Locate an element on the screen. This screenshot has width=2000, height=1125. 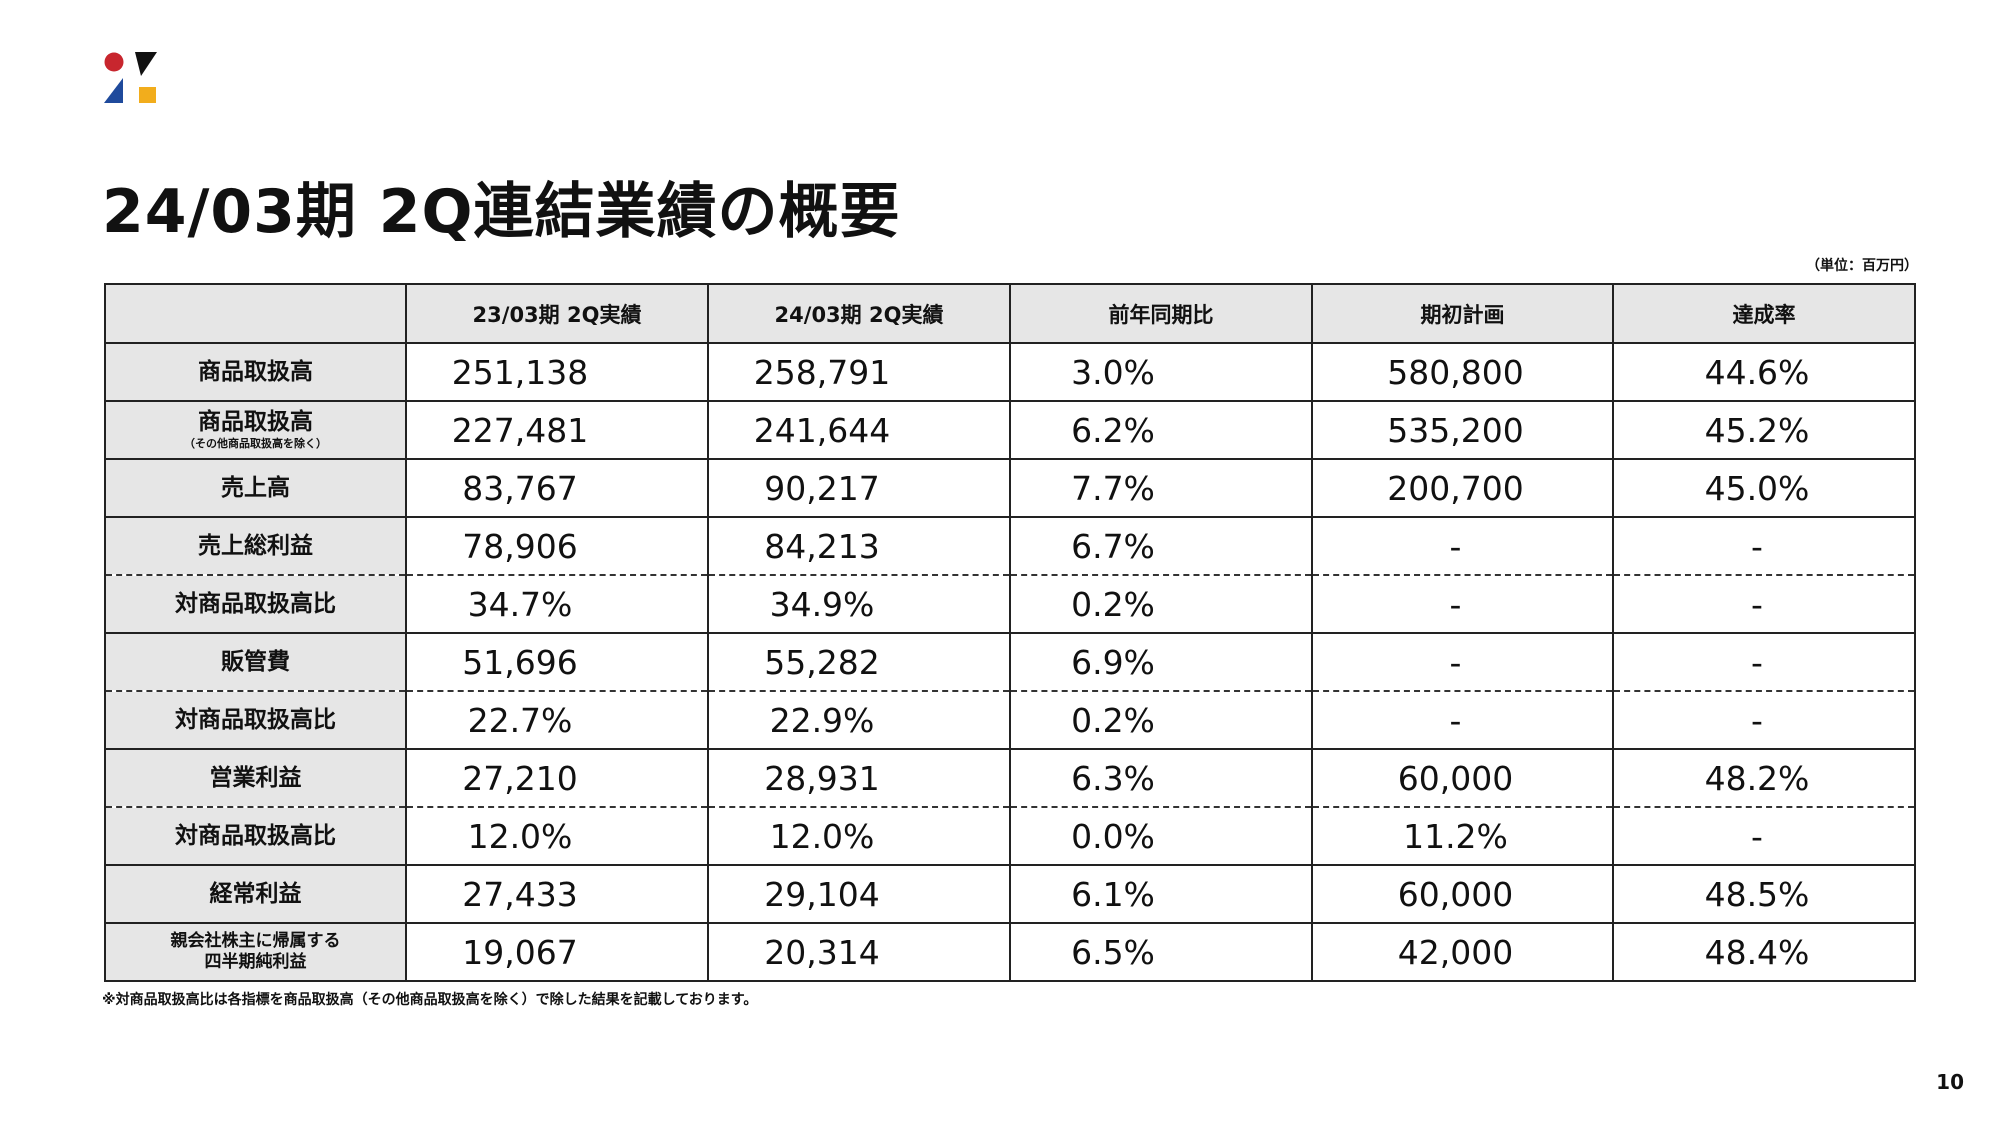
table-cell: 83,767 is located at coordinates (557, 488).